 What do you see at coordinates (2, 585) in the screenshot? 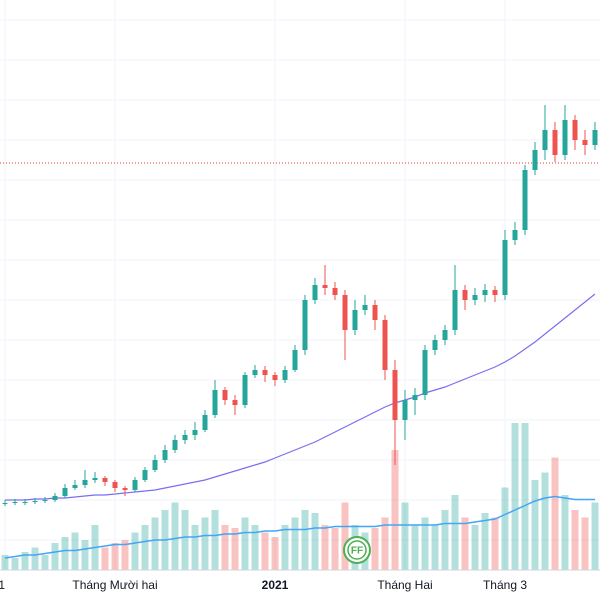
I see `x-tick-label: 1` at bounding box center [2, 585].